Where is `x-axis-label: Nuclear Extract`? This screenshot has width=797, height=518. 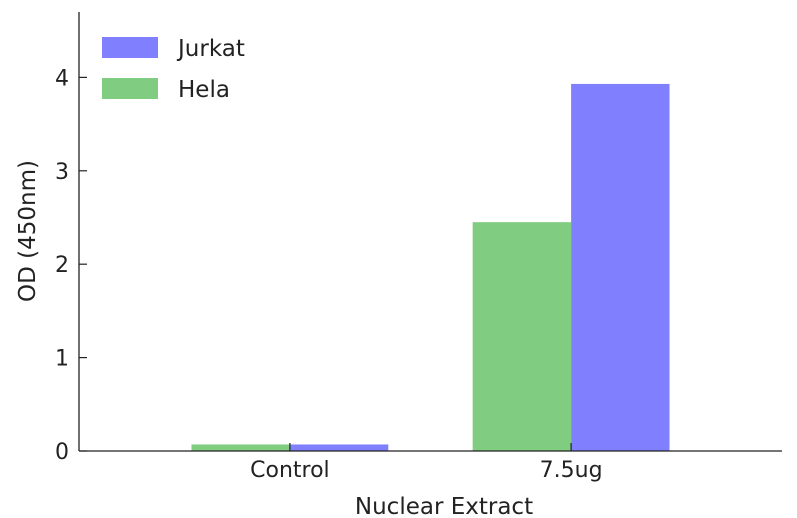
x-axis-label: Nuclear Extract is located at coordinates (444, 506).